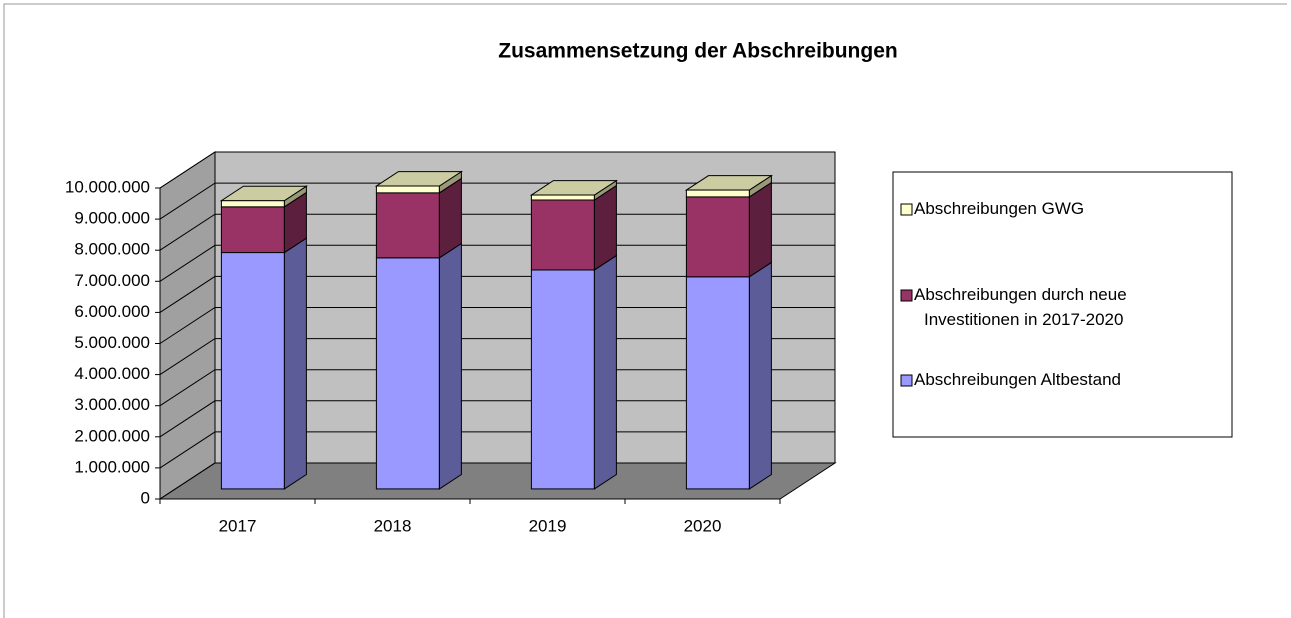  I want to click on y-tick-label: 1.000.000, so click(112, 466).